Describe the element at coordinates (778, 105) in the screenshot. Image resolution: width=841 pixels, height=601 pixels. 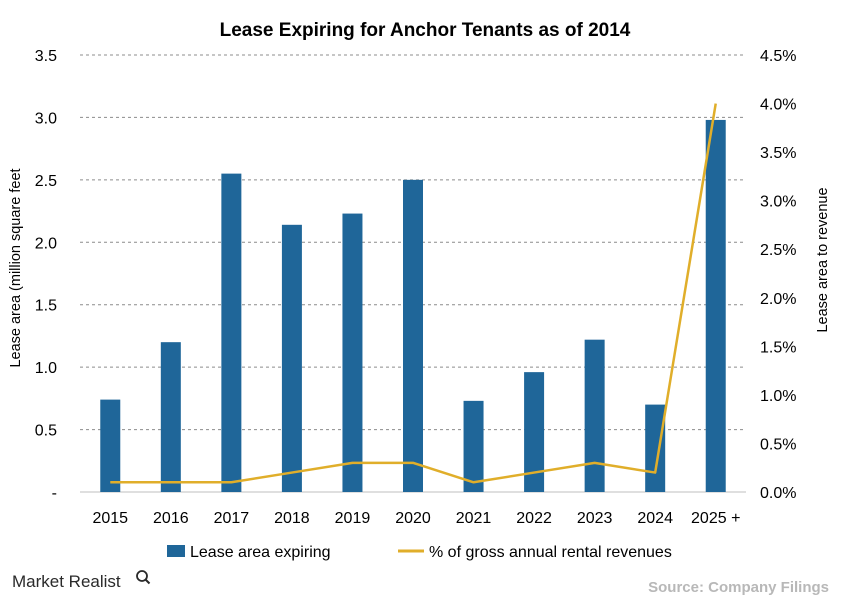
I see `right-tick-label: 4.0%` at that location.